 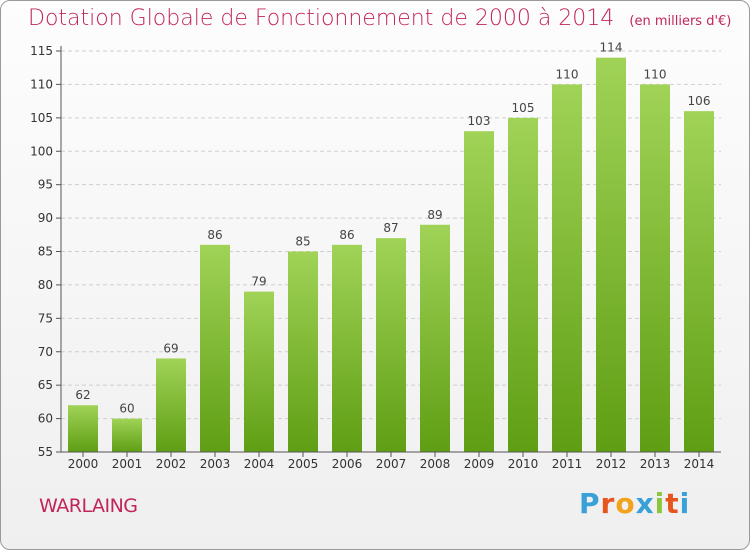 What do you see at coordinates (699, 101) in the screenshot?
I see `data-label: 106` at bounding box center [699, 101].